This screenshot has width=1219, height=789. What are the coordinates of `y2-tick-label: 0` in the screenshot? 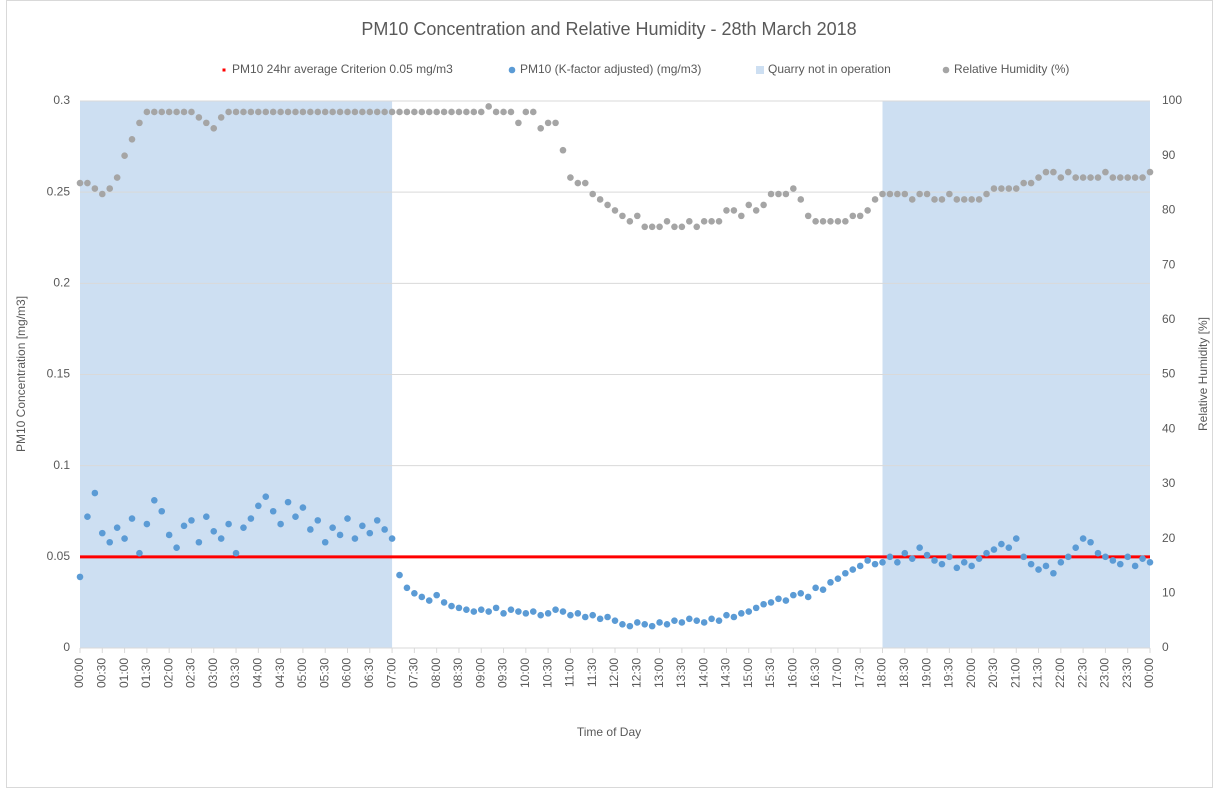 It's located at (1165, 647).